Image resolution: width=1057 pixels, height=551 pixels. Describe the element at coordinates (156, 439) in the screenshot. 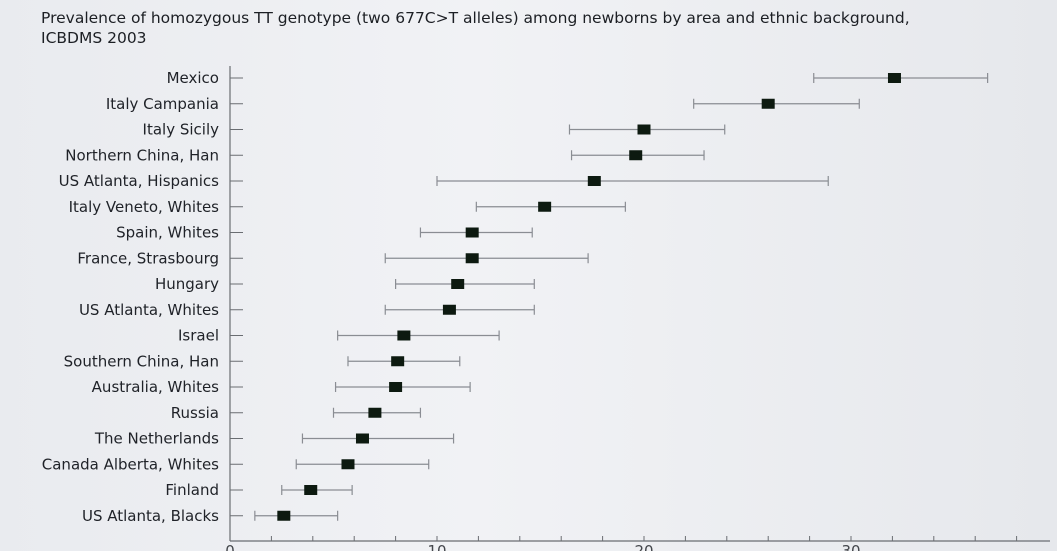

I see `category-label: The Netherlands` at that location.